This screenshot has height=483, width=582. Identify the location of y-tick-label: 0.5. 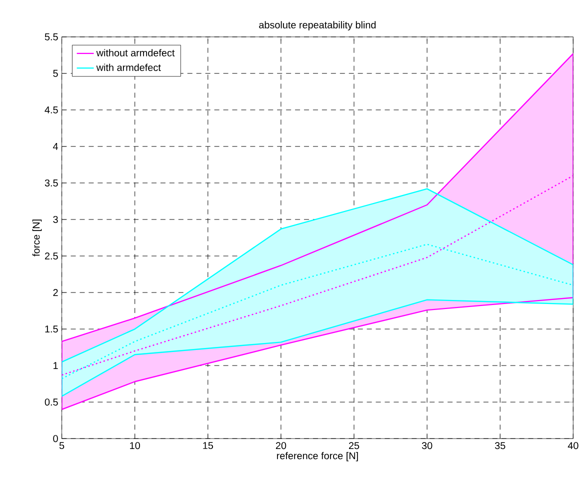
(51, 402).